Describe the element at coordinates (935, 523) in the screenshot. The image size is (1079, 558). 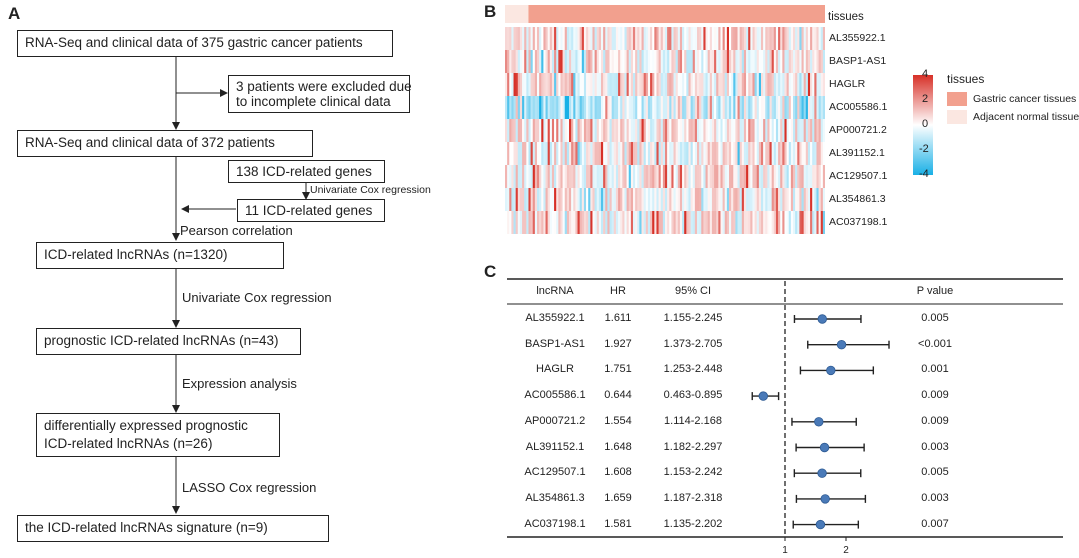
I see `row-p-value: 0.007` at that location.